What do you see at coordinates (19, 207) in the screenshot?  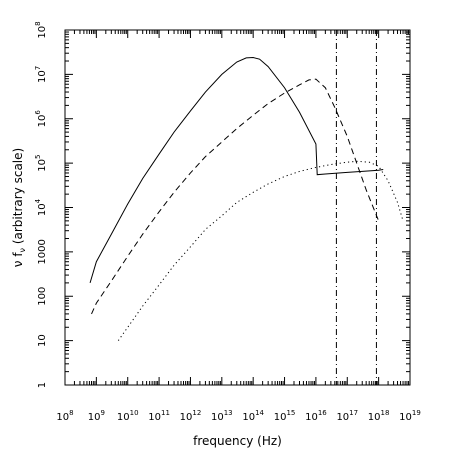 I see `y-axis-label: ν fν (arbitrary scale)` at bounding box center [19, 207].